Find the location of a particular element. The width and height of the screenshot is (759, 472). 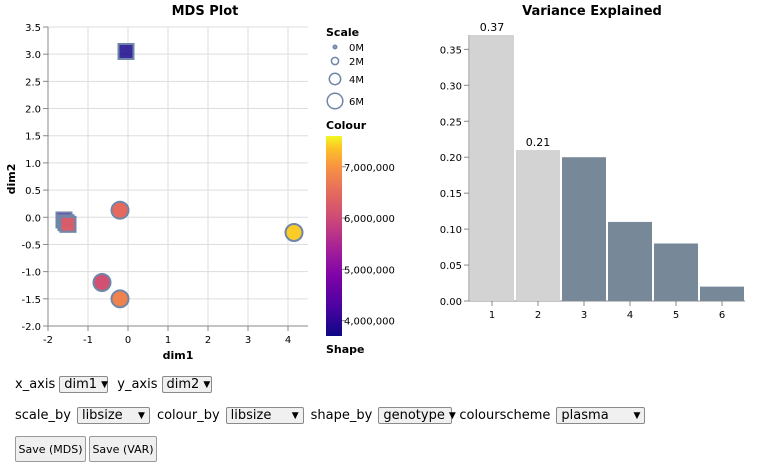

colour-by-select: libsize ▼ is located at coordinates (264, 415).